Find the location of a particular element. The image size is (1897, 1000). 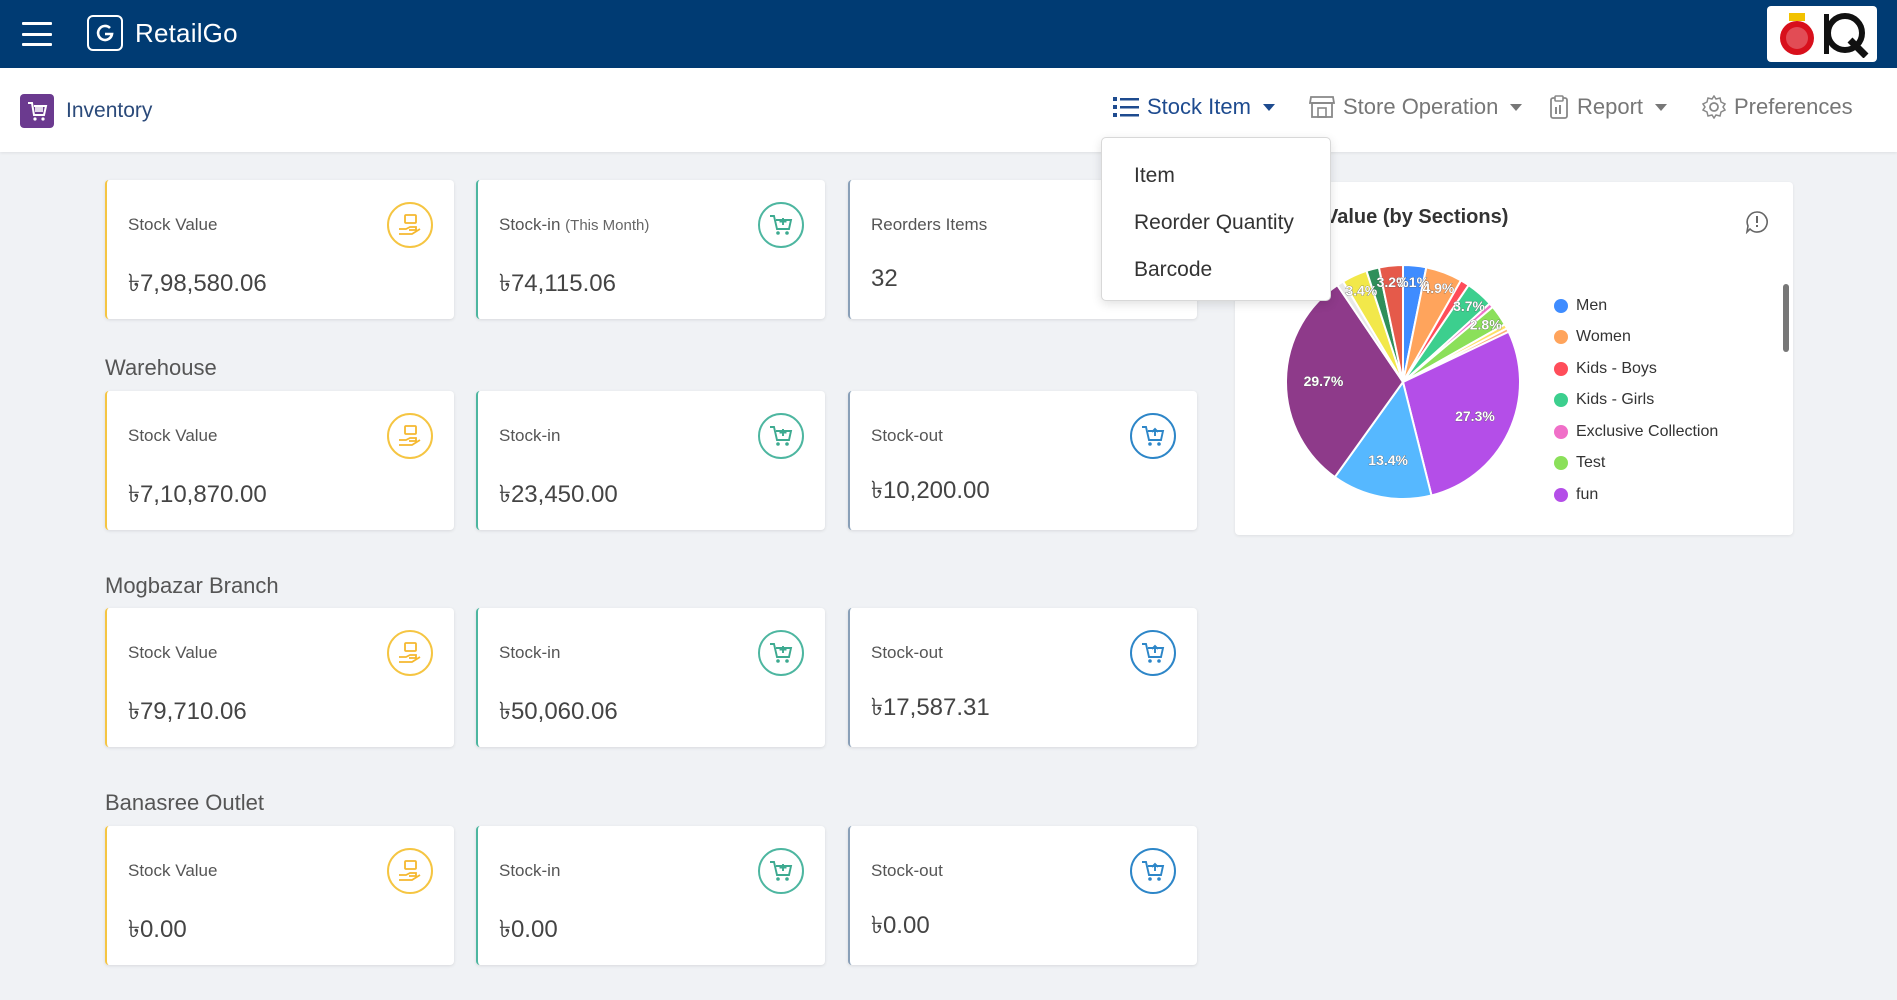

nav-report-label: Report is located at coordinates (1610, 106).